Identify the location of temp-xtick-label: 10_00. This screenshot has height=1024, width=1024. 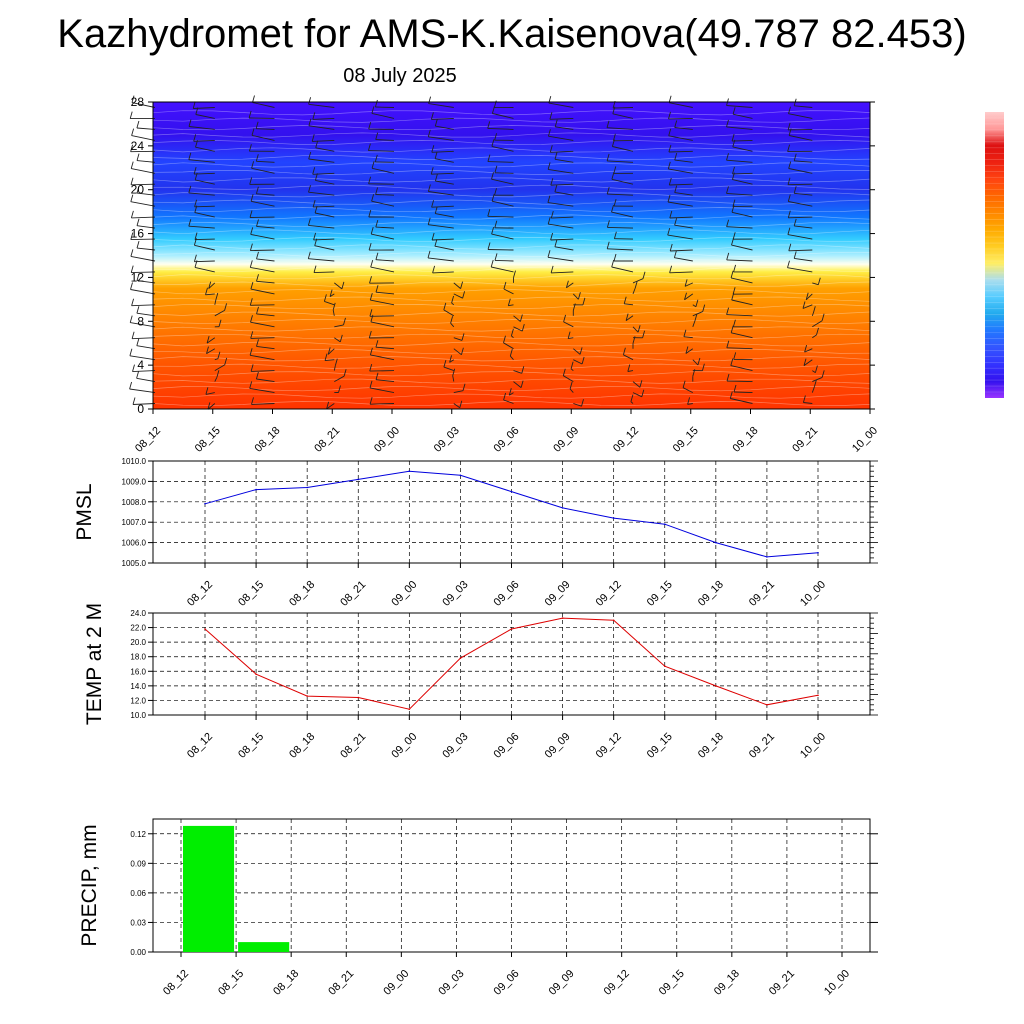
(813, 746).